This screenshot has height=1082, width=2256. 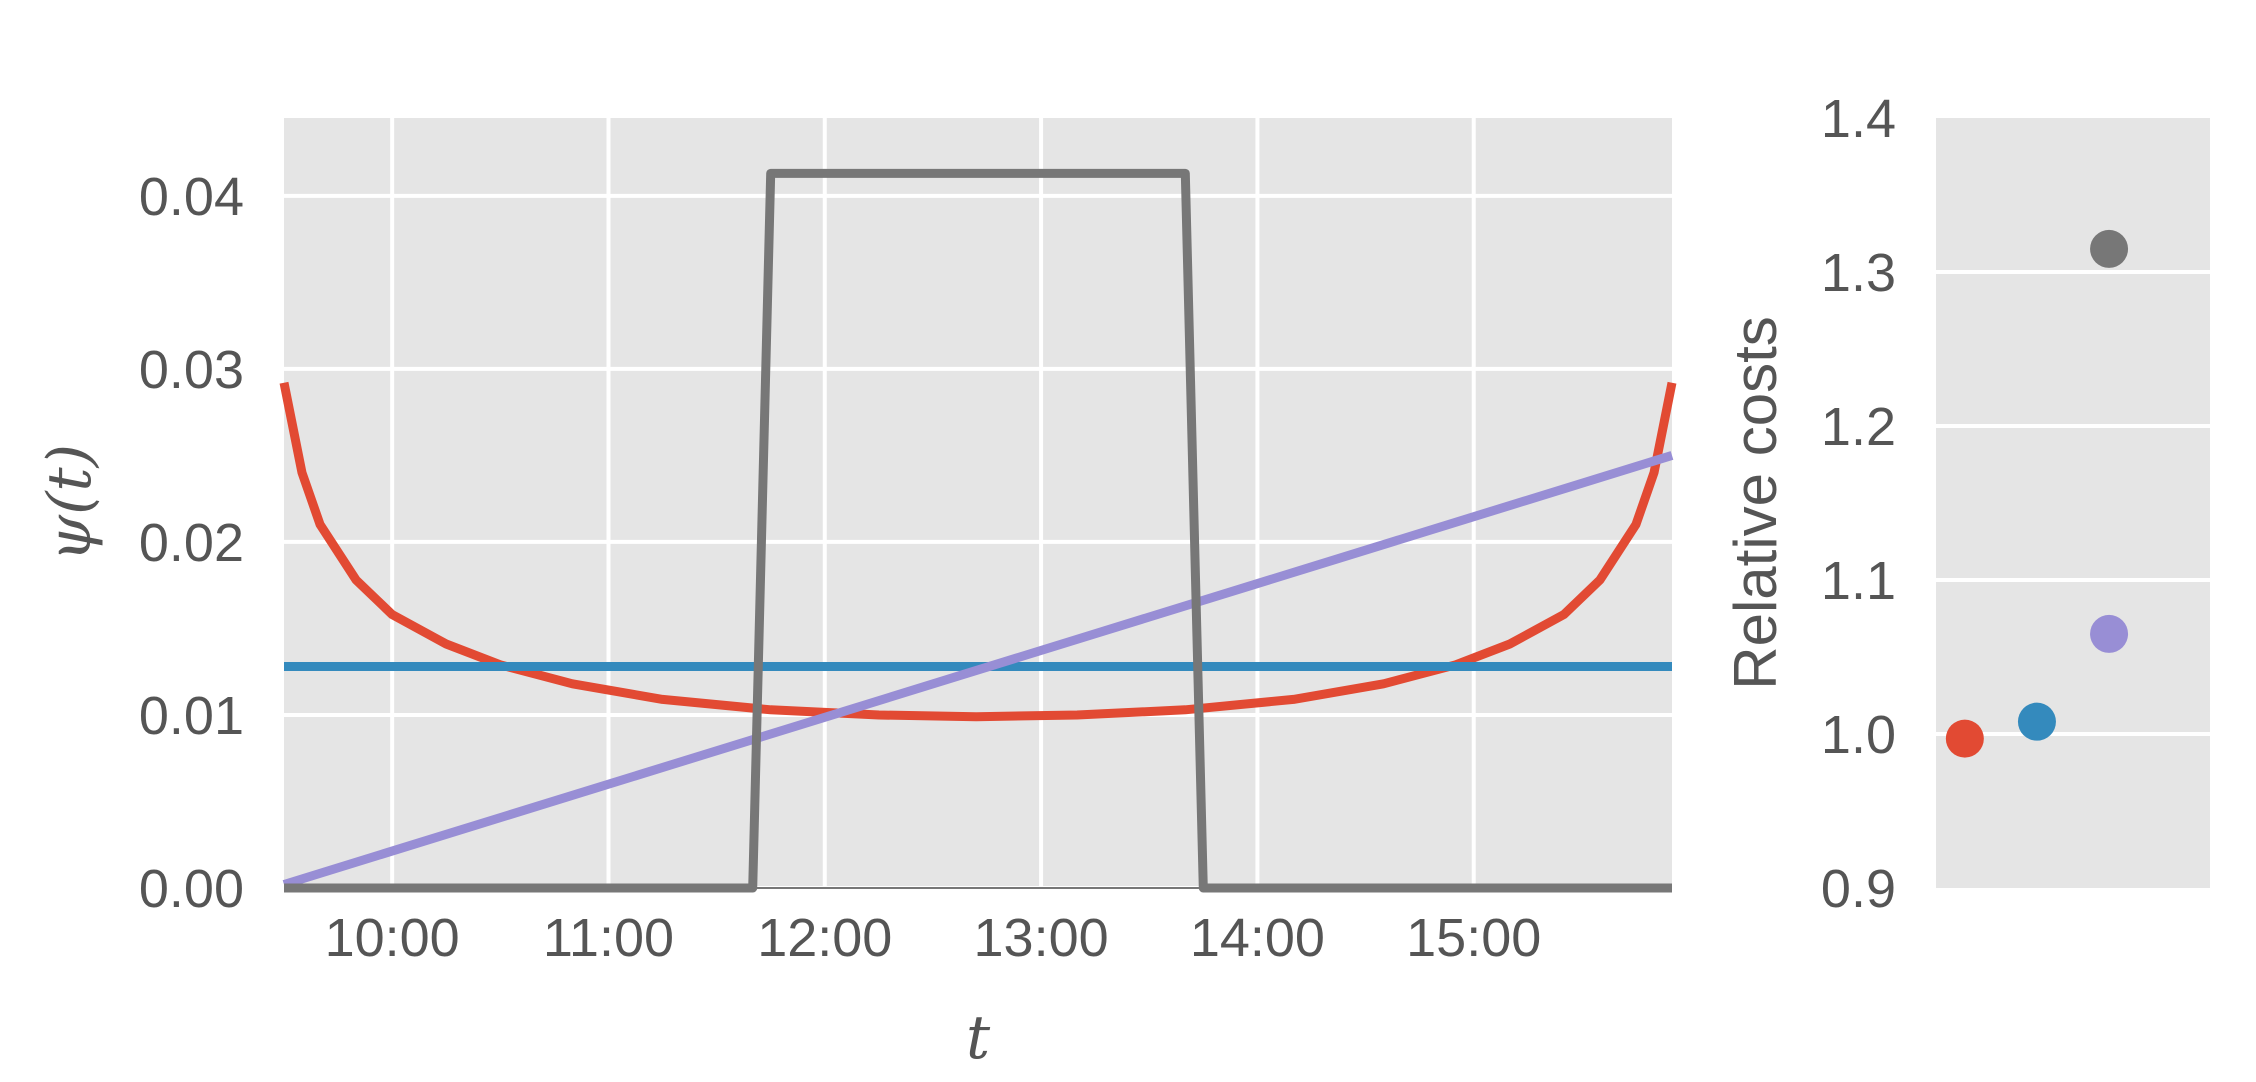 What do you see at coordinates (1858, 273) in the screenshot?
I see `relative-costs-y-tick-label: 1.3` at bounding box center [1858, 273].